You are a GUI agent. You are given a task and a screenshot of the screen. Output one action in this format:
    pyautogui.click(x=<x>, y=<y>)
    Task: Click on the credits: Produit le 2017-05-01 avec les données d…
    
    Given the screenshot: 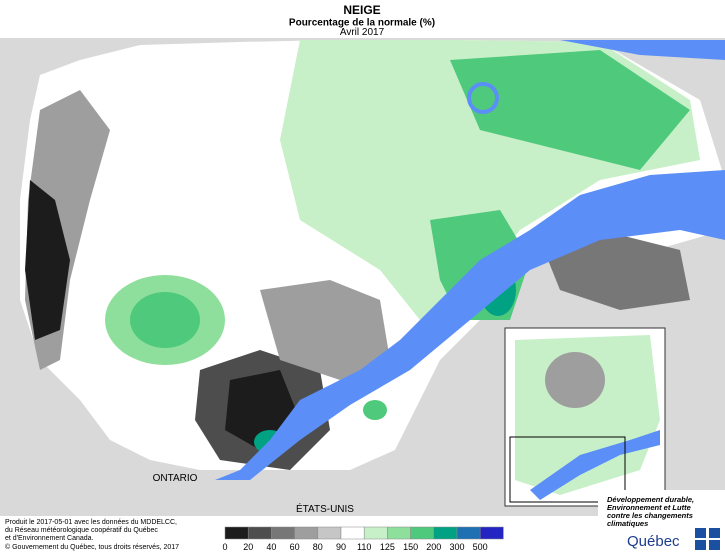 What is the action you would take?
    pyautogui.click(x=92, y=535)
    